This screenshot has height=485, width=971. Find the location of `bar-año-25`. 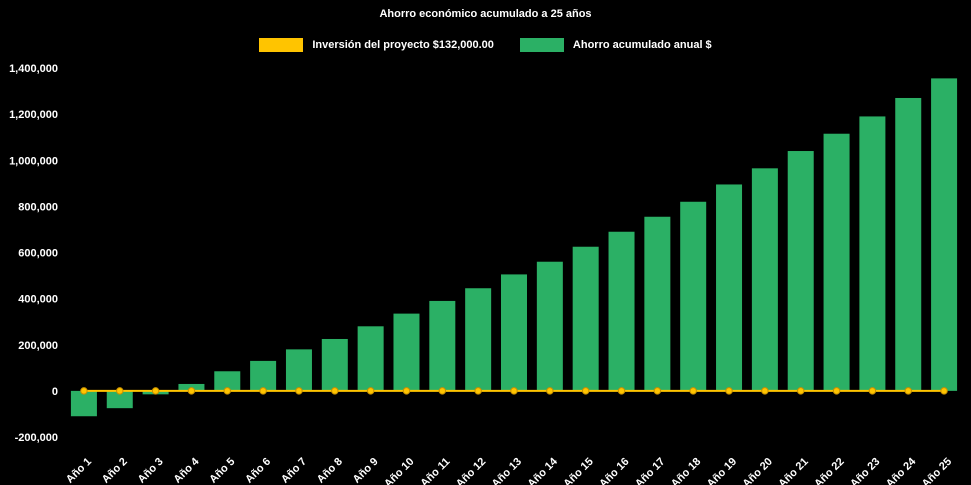

bar-año-25 is located at coordinates (944, 234).